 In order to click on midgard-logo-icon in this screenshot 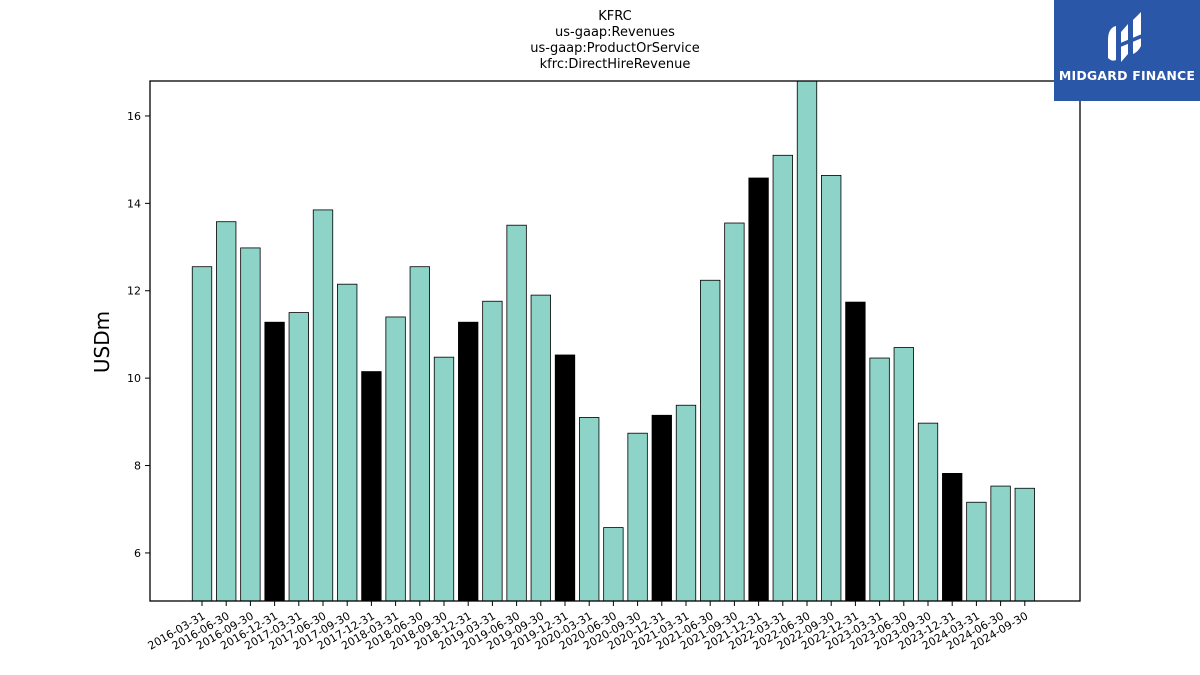, I will do `click(1125, 37)`.